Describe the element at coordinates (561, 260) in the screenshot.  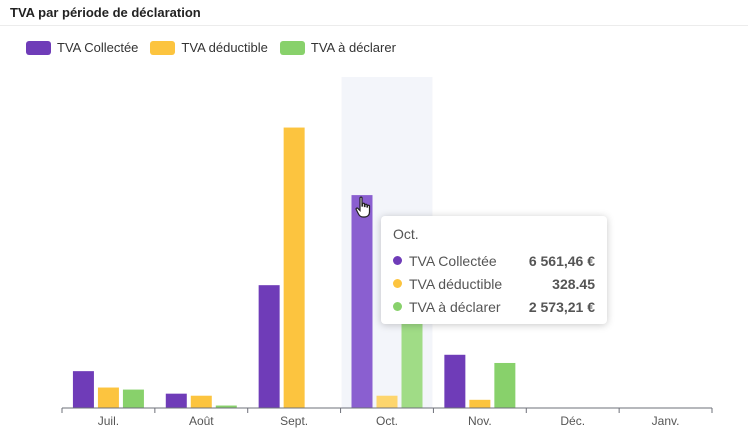
I see `tooltip-value-collectee: 6 561,46 €` at that location.